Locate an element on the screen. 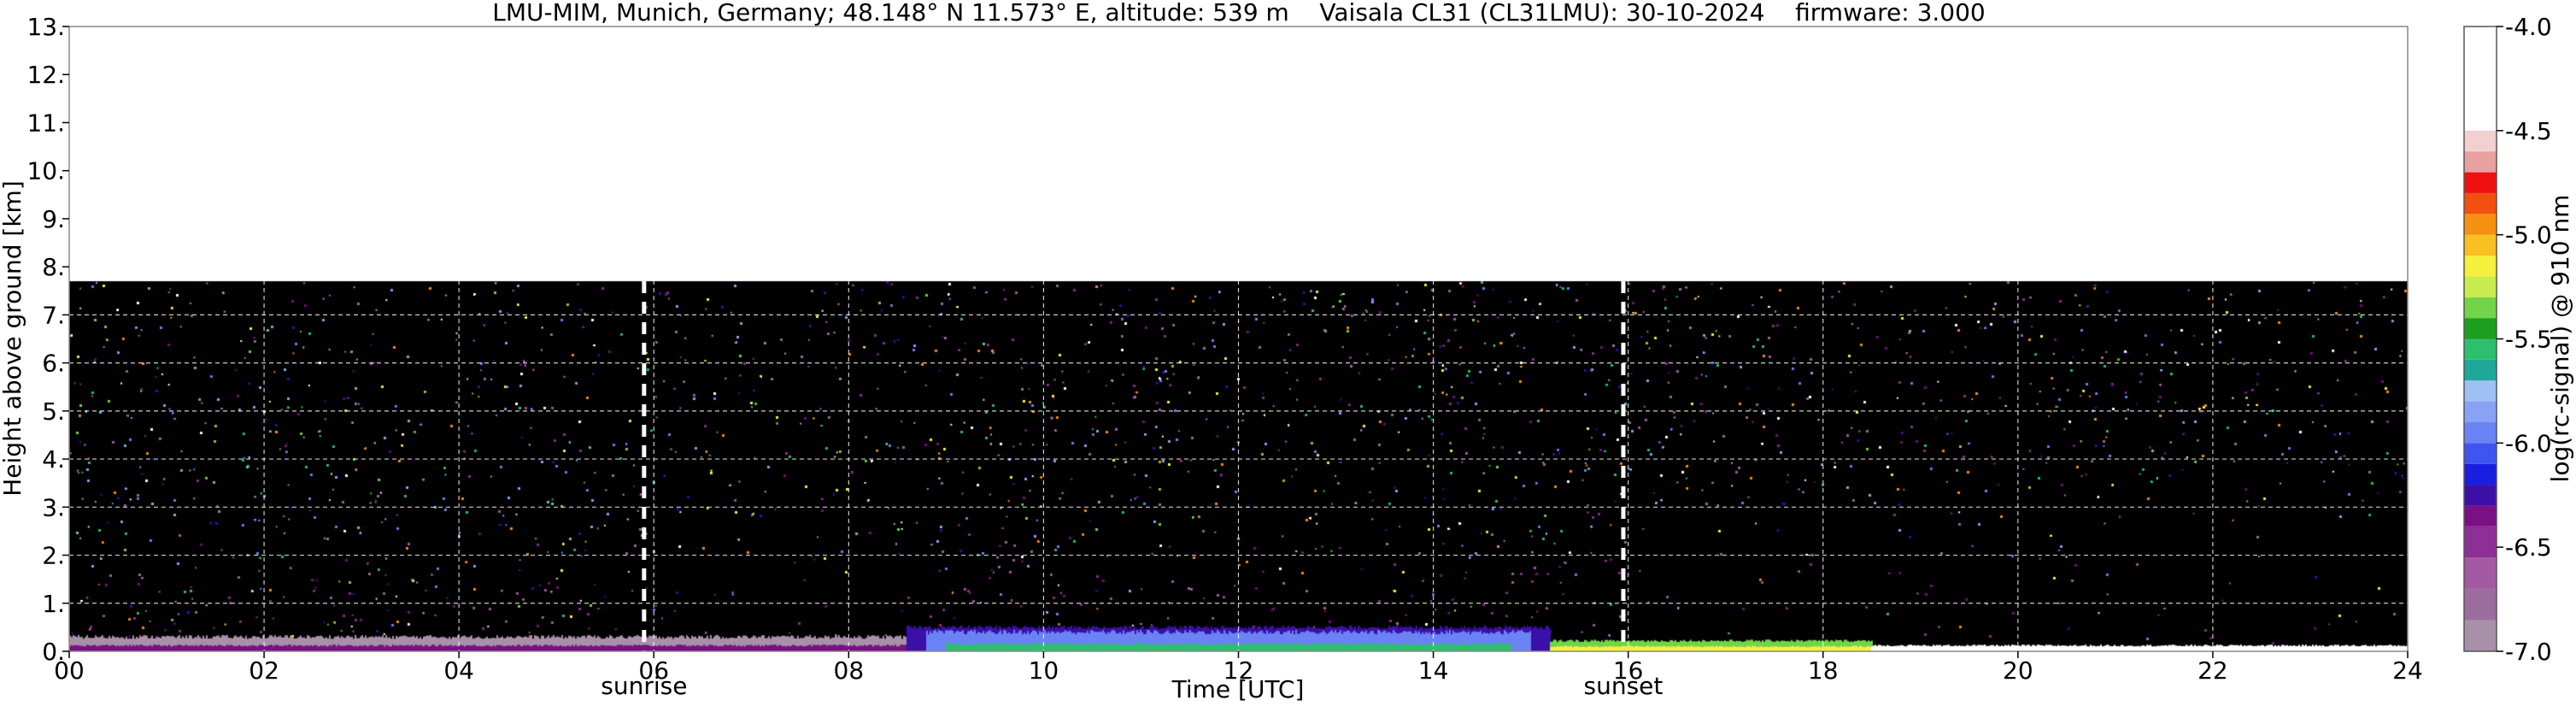  x-tick-label: 02 is located at coordinates (264, 670).